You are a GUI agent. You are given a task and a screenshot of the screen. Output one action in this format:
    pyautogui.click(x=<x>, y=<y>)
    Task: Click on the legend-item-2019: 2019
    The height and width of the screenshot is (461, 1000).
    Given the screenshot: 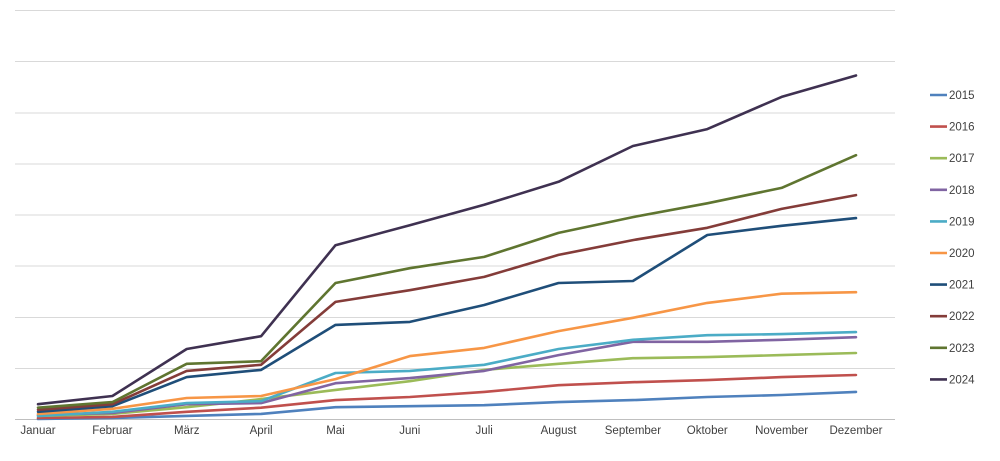 What is the action you would take?
    pyautogui.click(x=952, y=222)
    